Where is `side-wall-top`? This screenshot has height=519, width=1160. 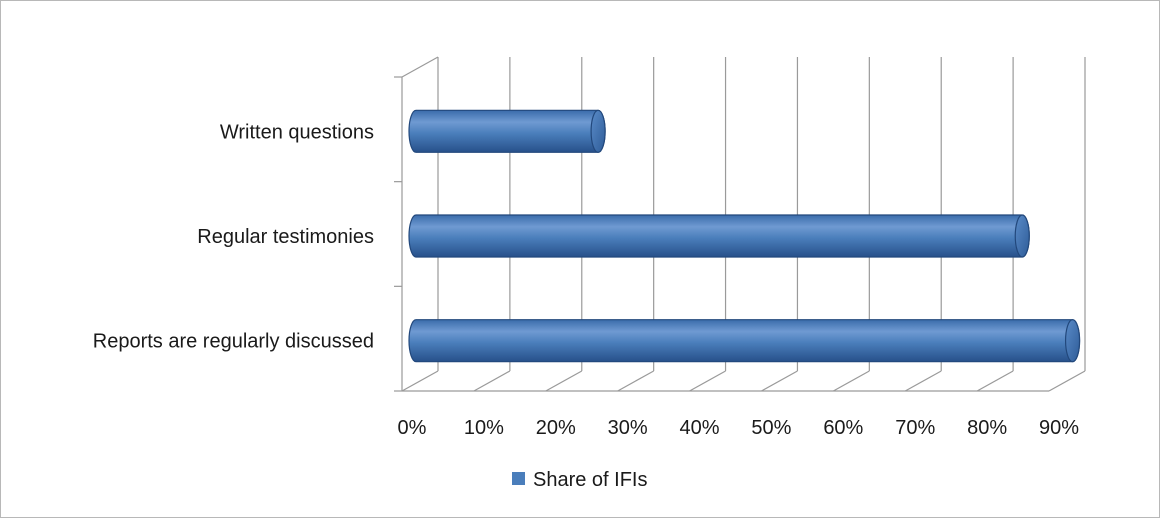
side-wall-top is located at coordinates (420, 67).